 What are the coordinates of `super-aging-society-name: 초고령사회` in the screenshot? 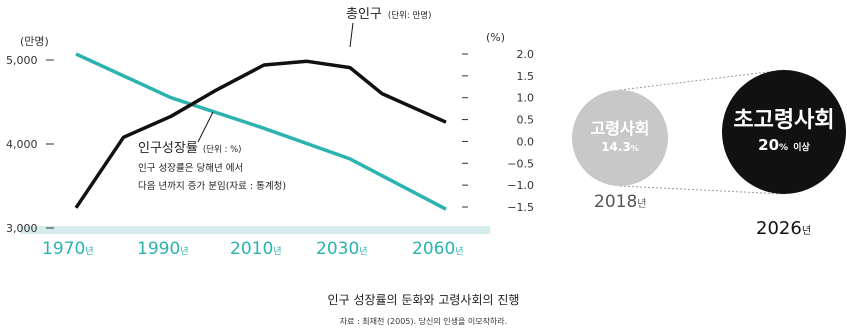 It's located at (784, 120).